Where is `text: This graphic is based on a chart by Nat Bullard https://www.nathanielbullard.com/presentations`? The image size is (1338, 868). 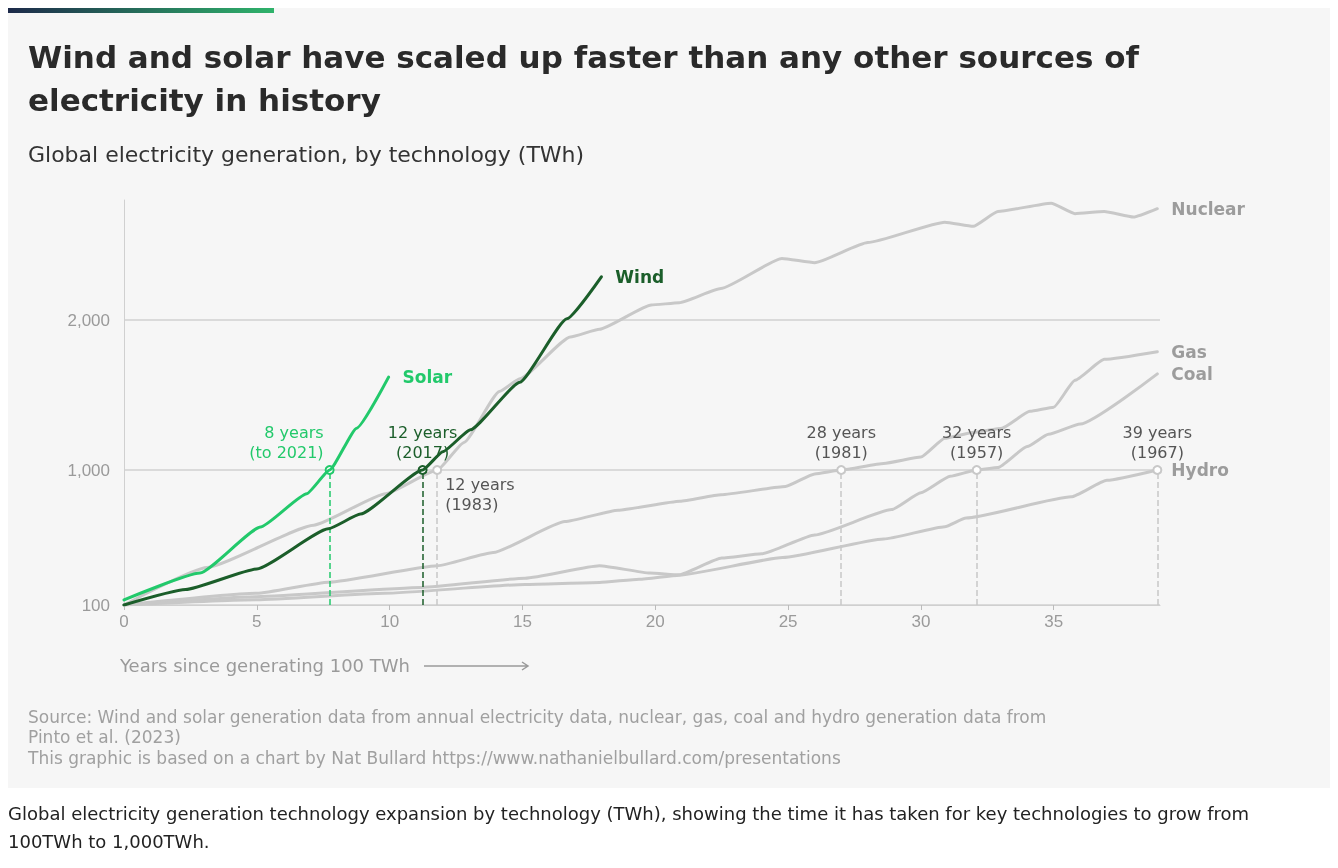
text: This graphic is based on a chart by Nat Bullard https://www.nathanielbullard.com/presentations is located at coordinates (435, 758).